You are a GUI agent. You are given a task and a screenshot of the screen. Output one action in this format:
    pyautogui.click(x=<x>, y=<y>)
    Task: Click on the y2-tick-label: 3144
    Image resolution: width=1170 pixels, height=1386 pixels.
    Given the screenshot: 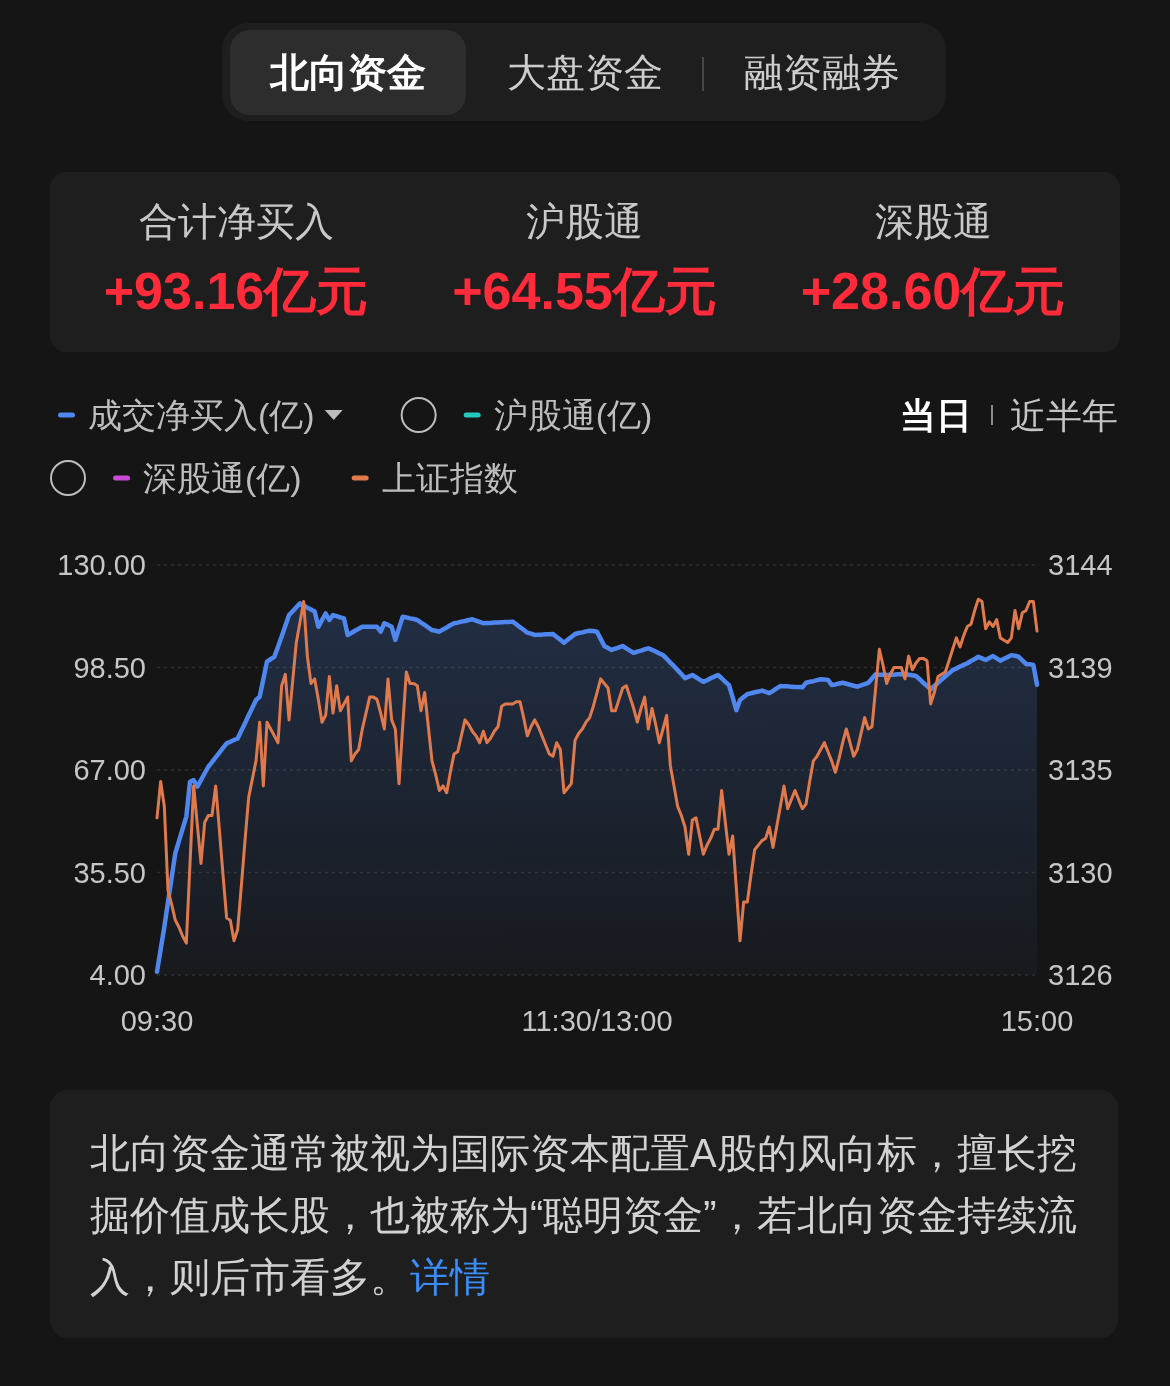 What is the action you would take?
    pyautogui.click(x=1080, y=565)
    